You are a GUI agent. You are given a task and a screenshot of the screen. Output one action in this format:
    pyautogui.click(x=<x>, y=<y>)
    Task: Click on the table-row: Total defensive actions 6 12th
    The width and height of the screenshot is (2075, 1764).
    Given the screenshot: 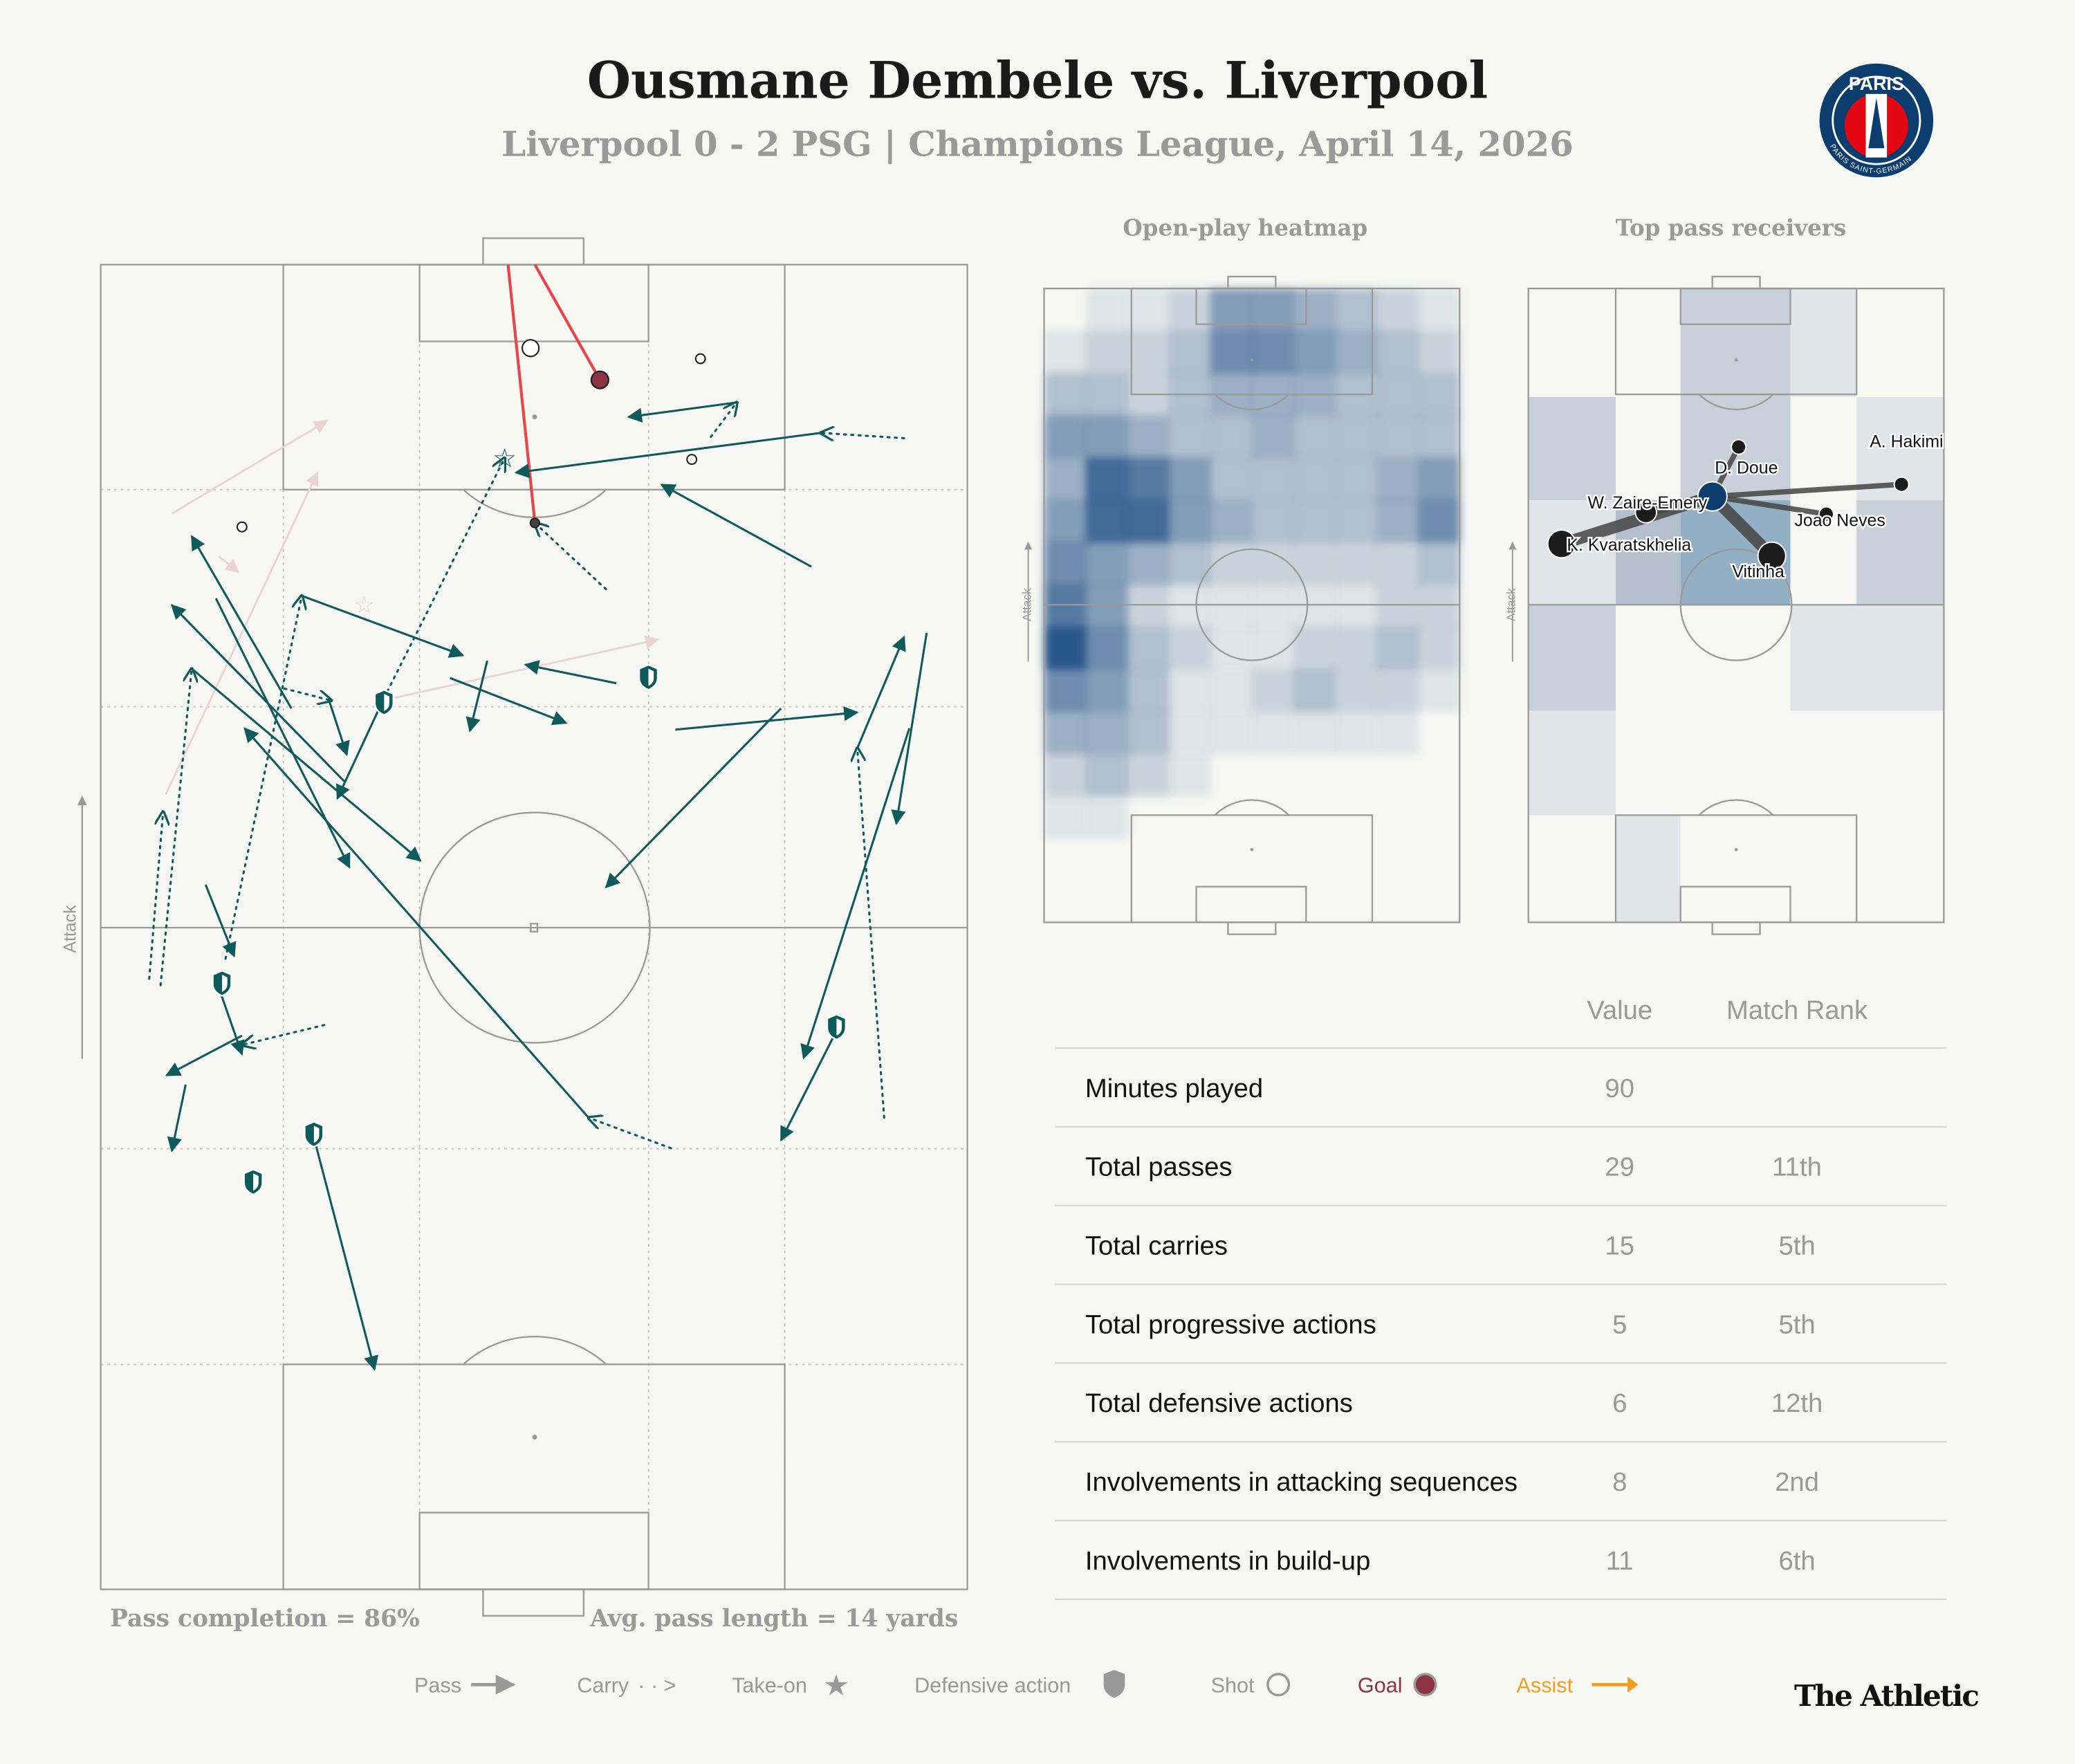 What is the action you would take?
    pyautogui.click(x=1500, y=1415)
    